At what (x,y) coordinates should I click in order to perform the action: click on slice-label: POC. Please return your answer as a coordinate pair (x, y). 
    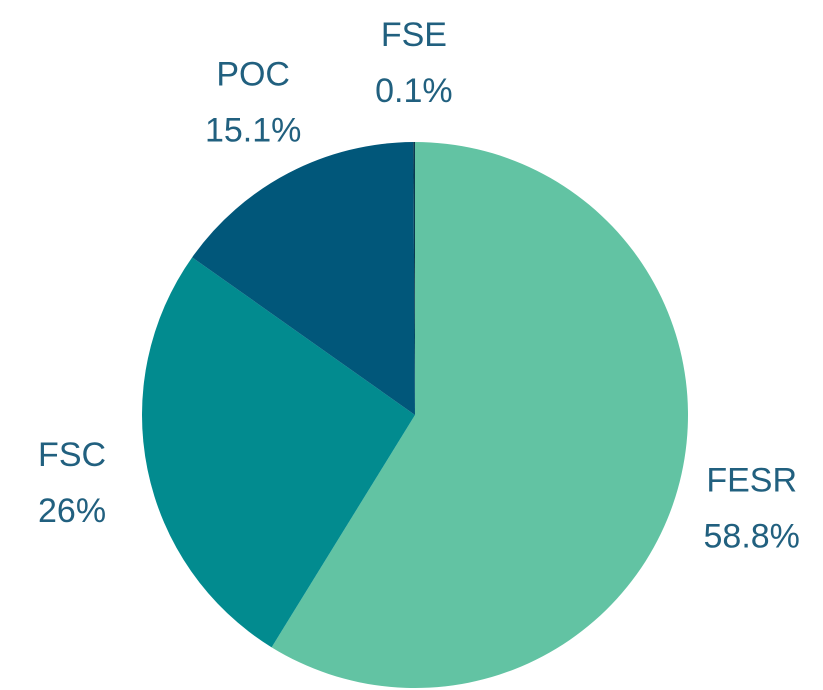
    Looking at the image, I should click on (253, 75).